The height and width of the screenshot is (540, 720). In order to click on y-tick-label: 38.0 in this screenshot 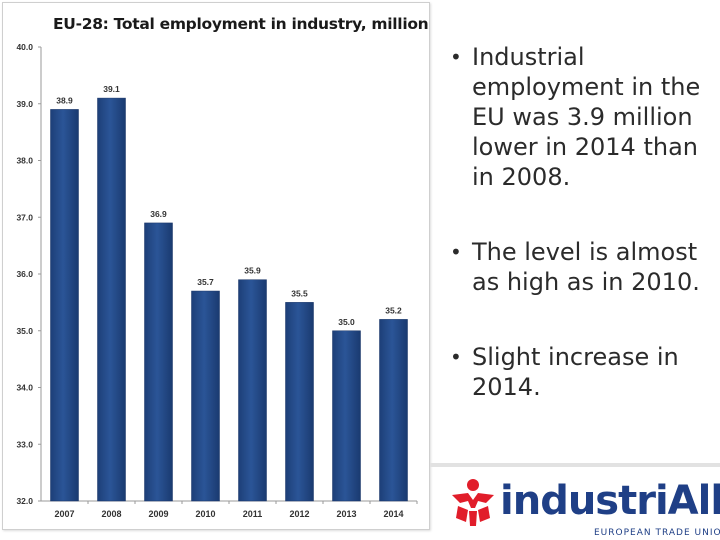, I will do `click(24, 161)`.